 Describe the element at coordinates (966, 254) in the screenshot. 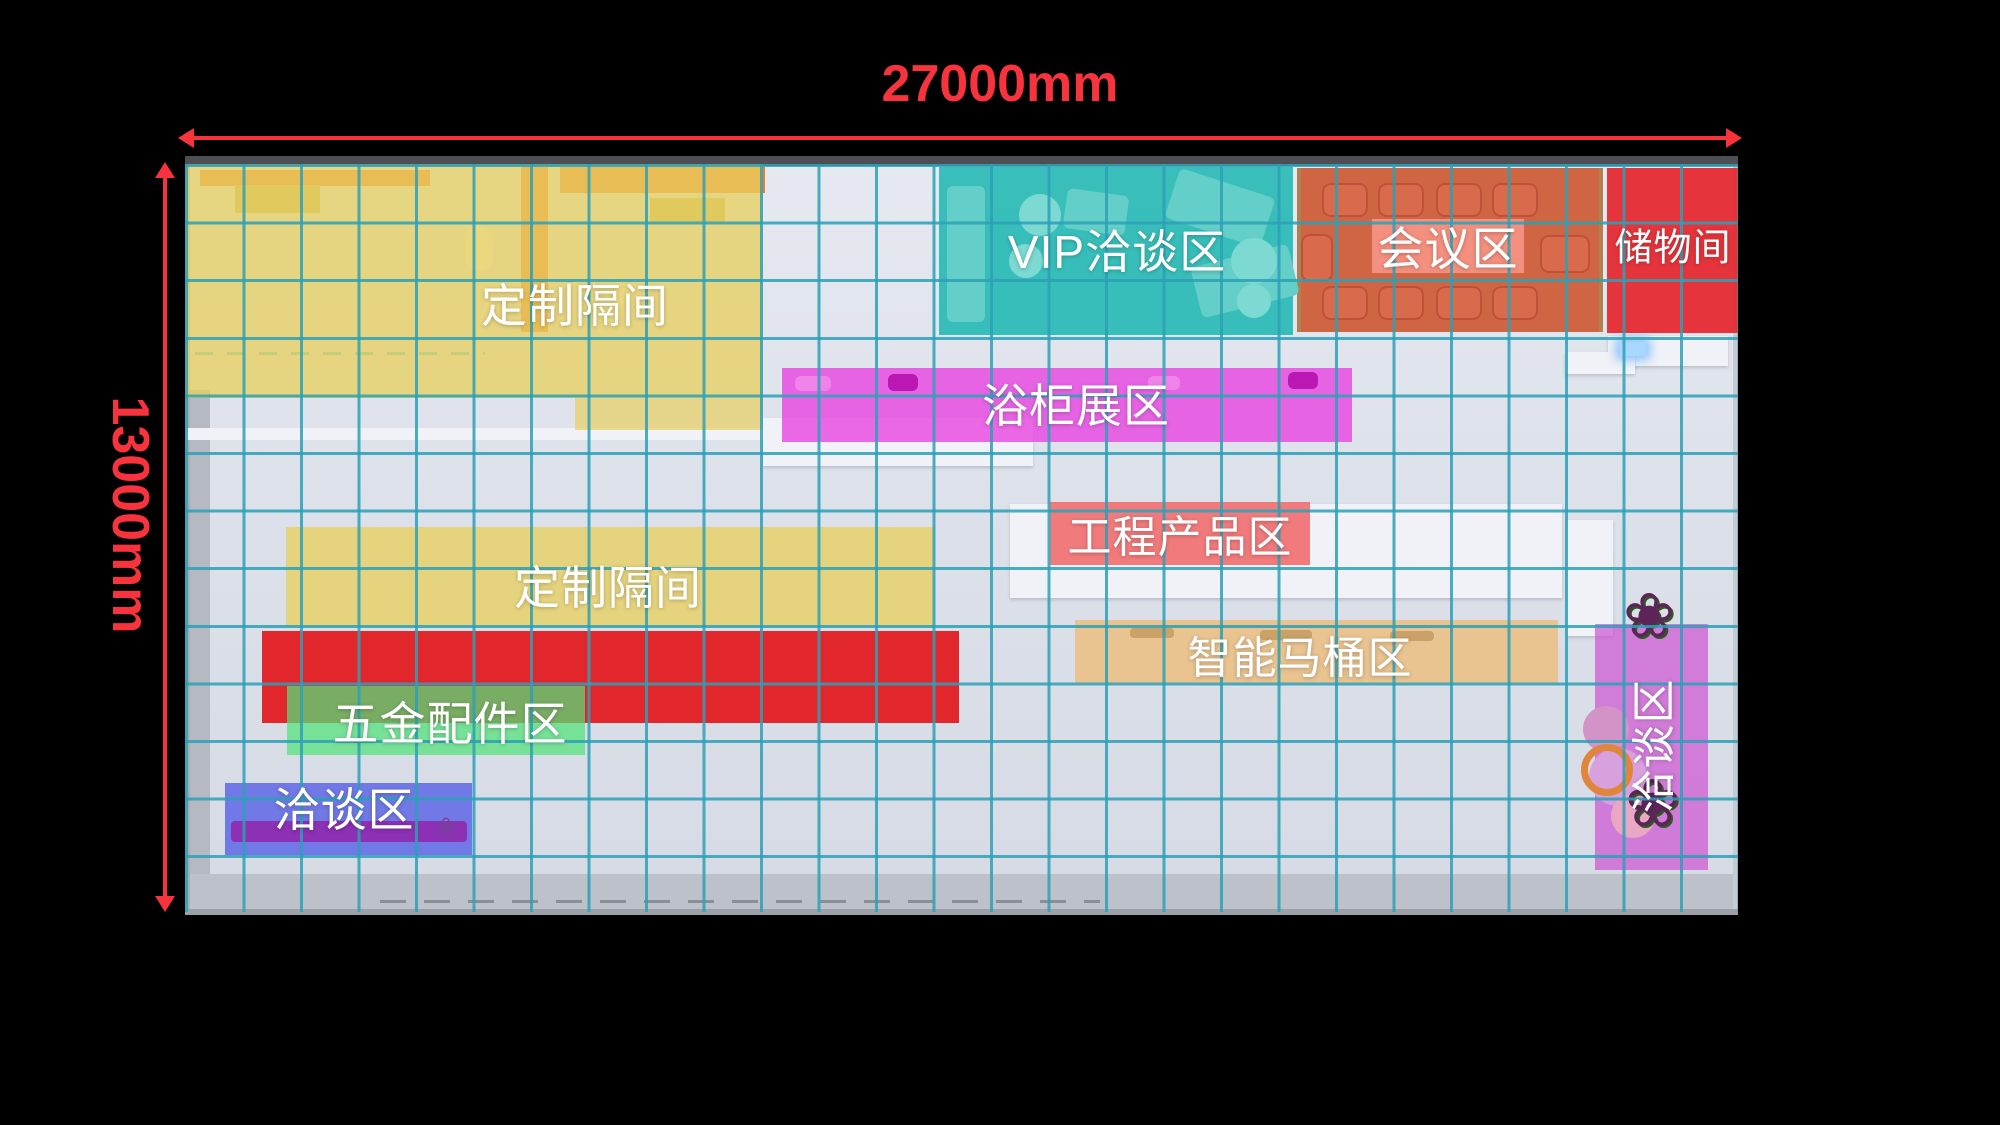

I see `sofa` at that location.